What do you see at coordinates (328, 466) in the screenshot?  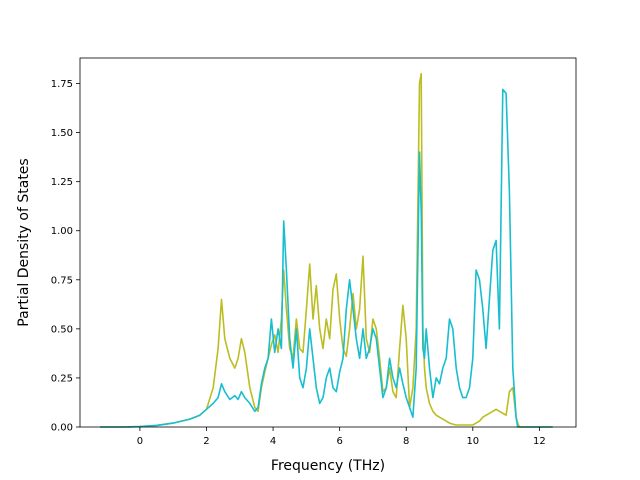 I see `x-axis-label: Frequency (THz)` at bounding box center [328, 466].